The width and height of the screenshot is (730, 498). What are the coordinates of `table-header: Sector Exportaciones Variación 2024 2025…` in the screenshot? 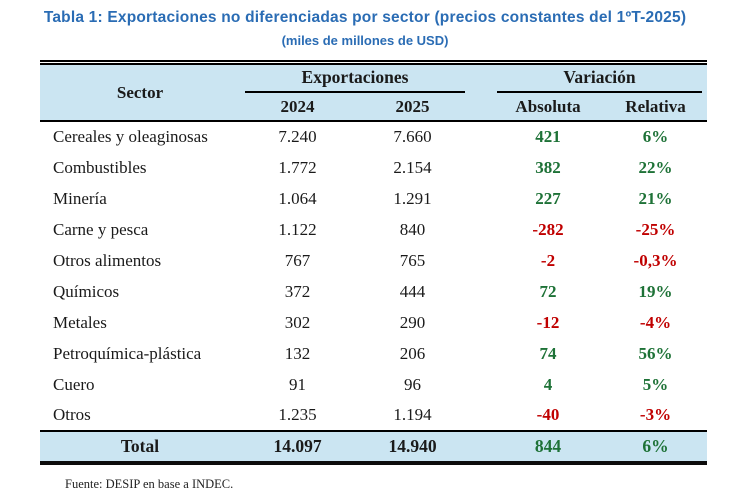 It's located at (374, 91).